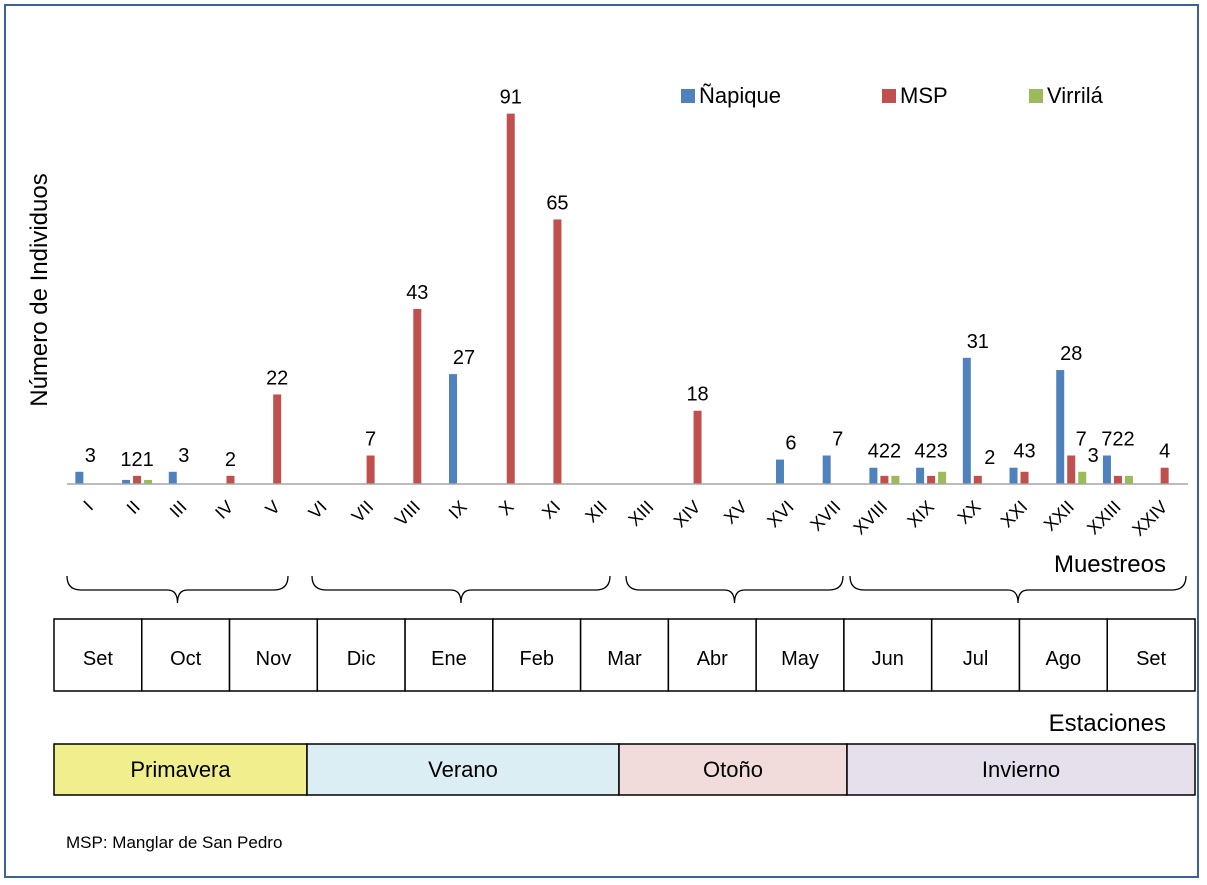 This screenshot has height=885, width=1207. What do you see at coordinates (172, 477) in the screenshot?
I see `bar-apique-III` at bounding box center [172, 477].